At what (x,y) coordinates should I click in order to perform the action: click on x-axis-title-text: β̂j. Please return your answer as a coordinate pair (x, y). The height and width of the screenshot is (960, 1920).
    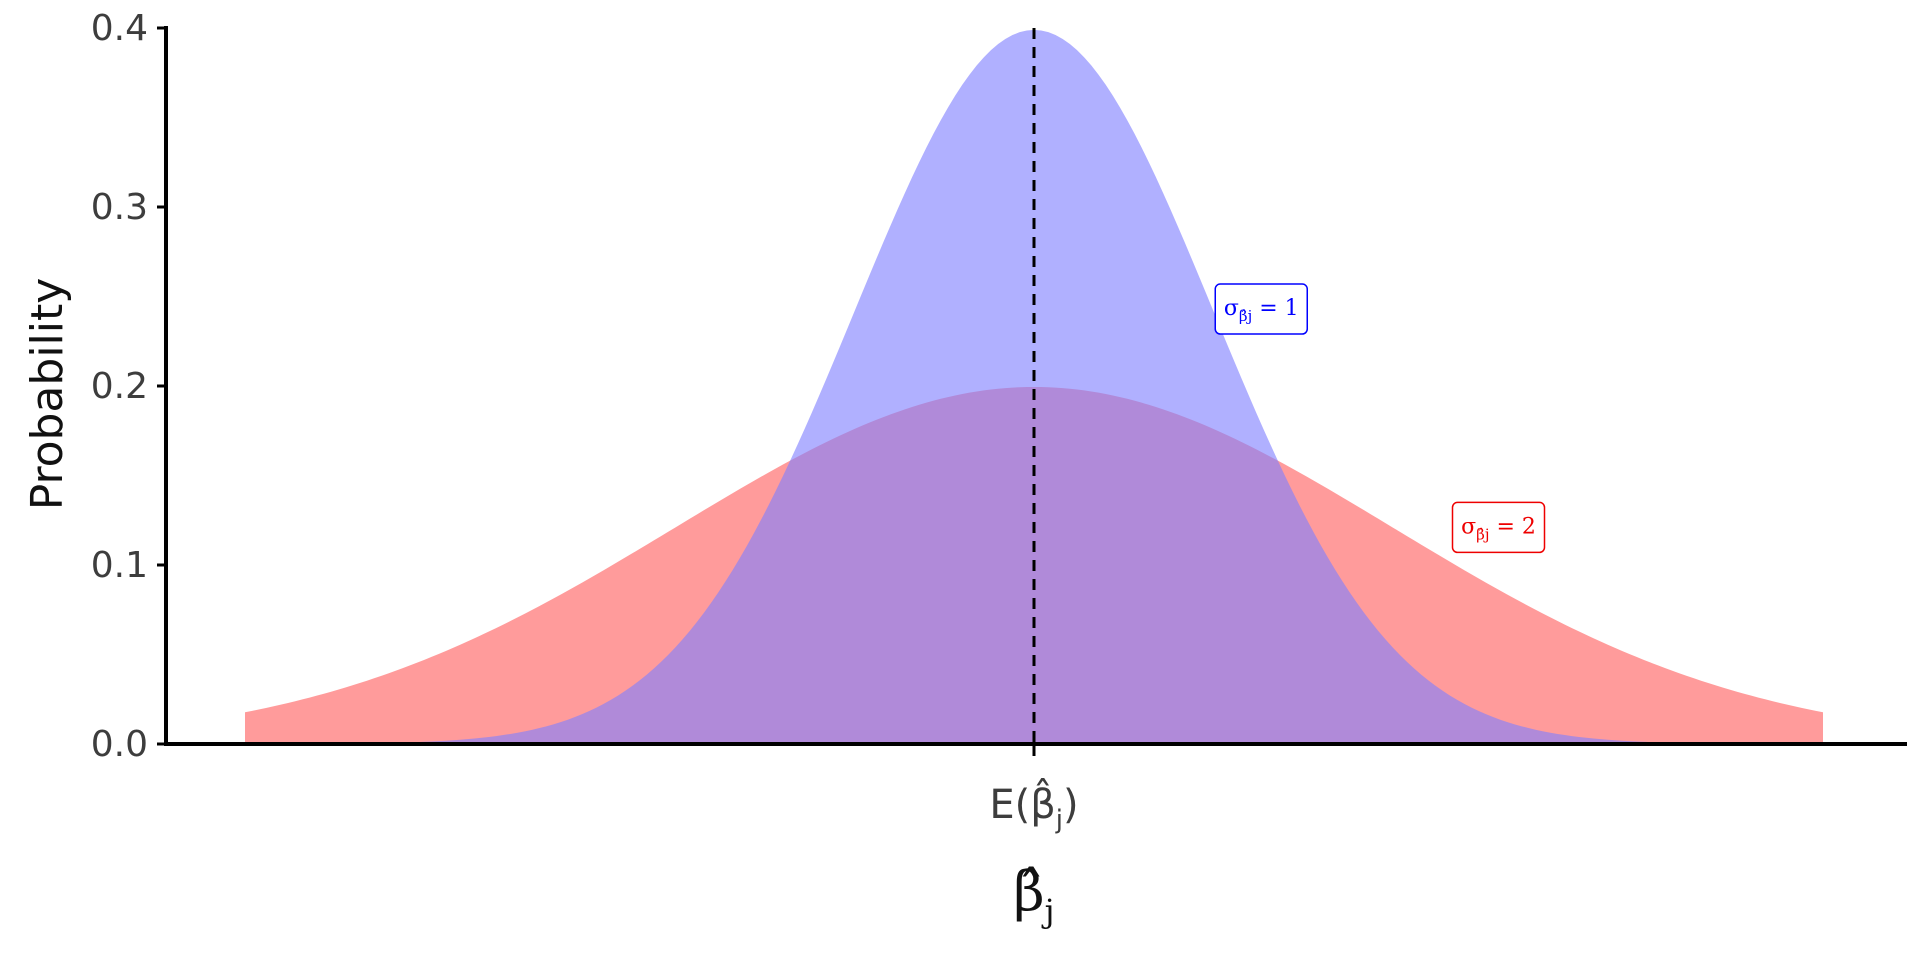
    Looking at the image, I should click on (1033, 895).